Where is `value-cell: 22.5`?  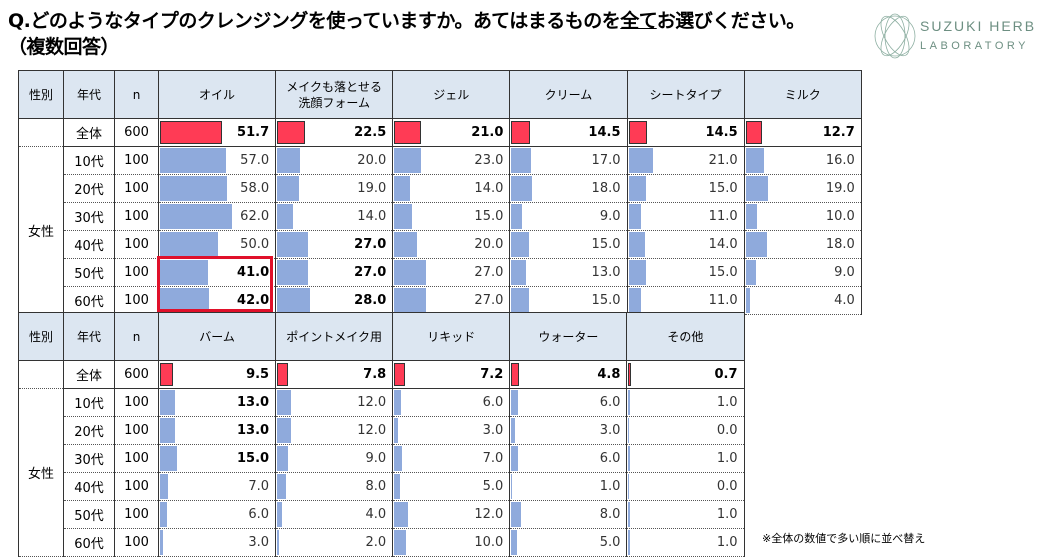 value-cell: 22.5 is located at coordinates (334, 132).